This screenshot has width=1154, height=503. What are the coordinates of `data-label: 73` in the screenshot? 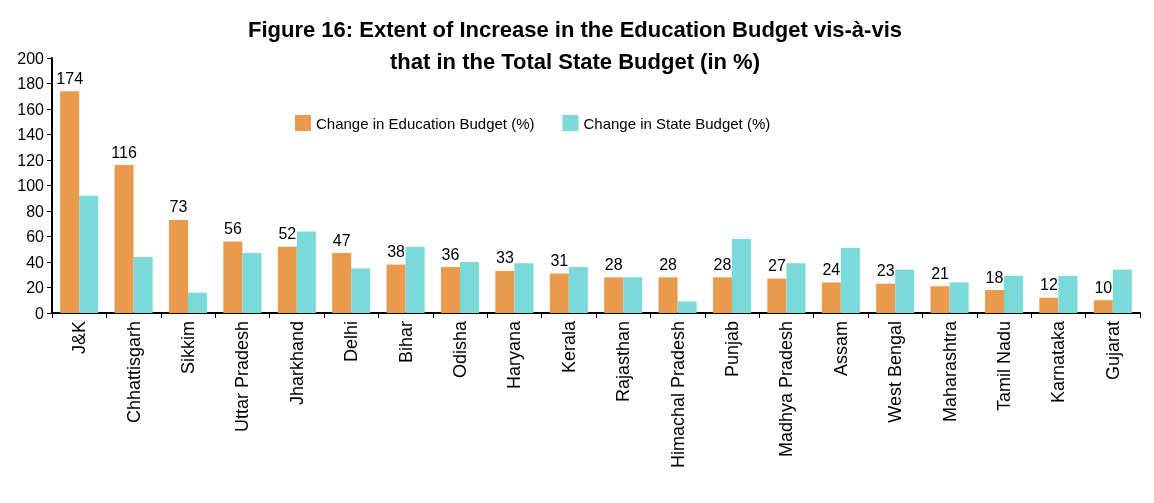 It's located at (178, 207).